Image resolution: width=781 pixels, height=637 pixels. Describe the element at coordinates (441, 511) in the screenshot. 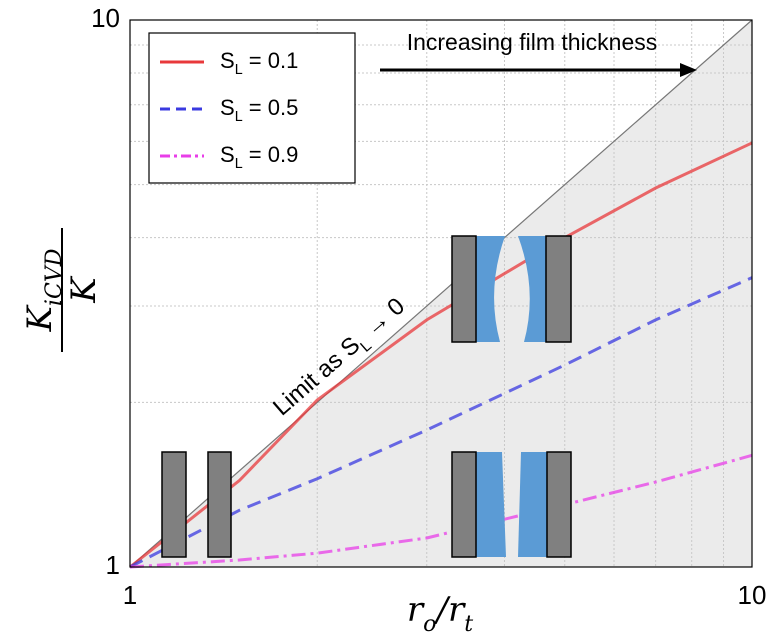

I see `series-line` at that location.